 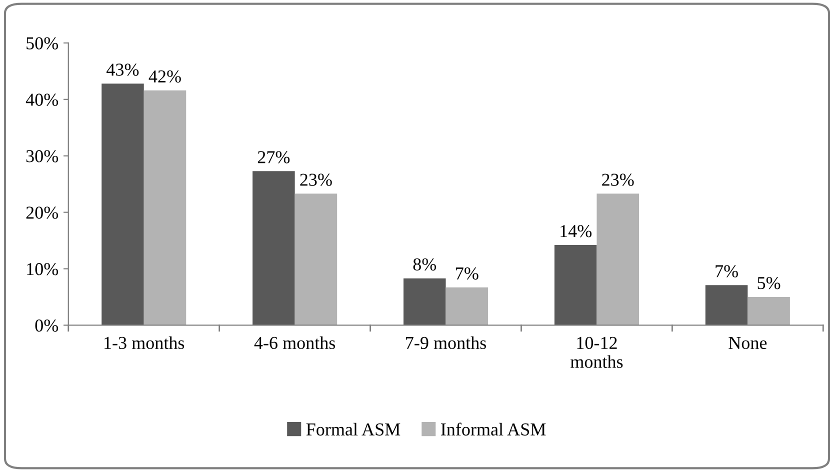 I want to click on x-tick-label: 4-6 months, so click(x=295, y=343).